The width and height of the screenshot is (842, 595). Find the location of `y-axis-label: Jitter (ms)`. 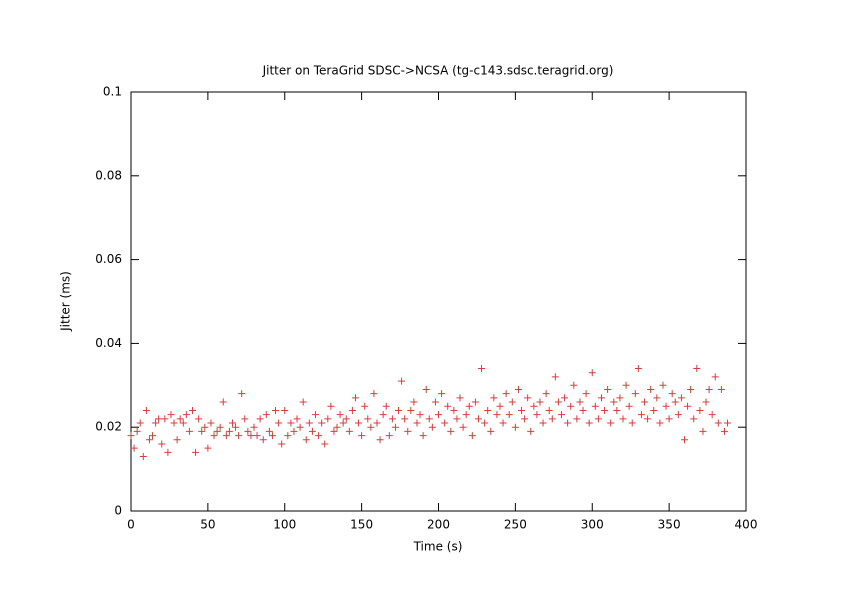

y-axis-label: Jitter (ms) is located at coordinates (66, 301).